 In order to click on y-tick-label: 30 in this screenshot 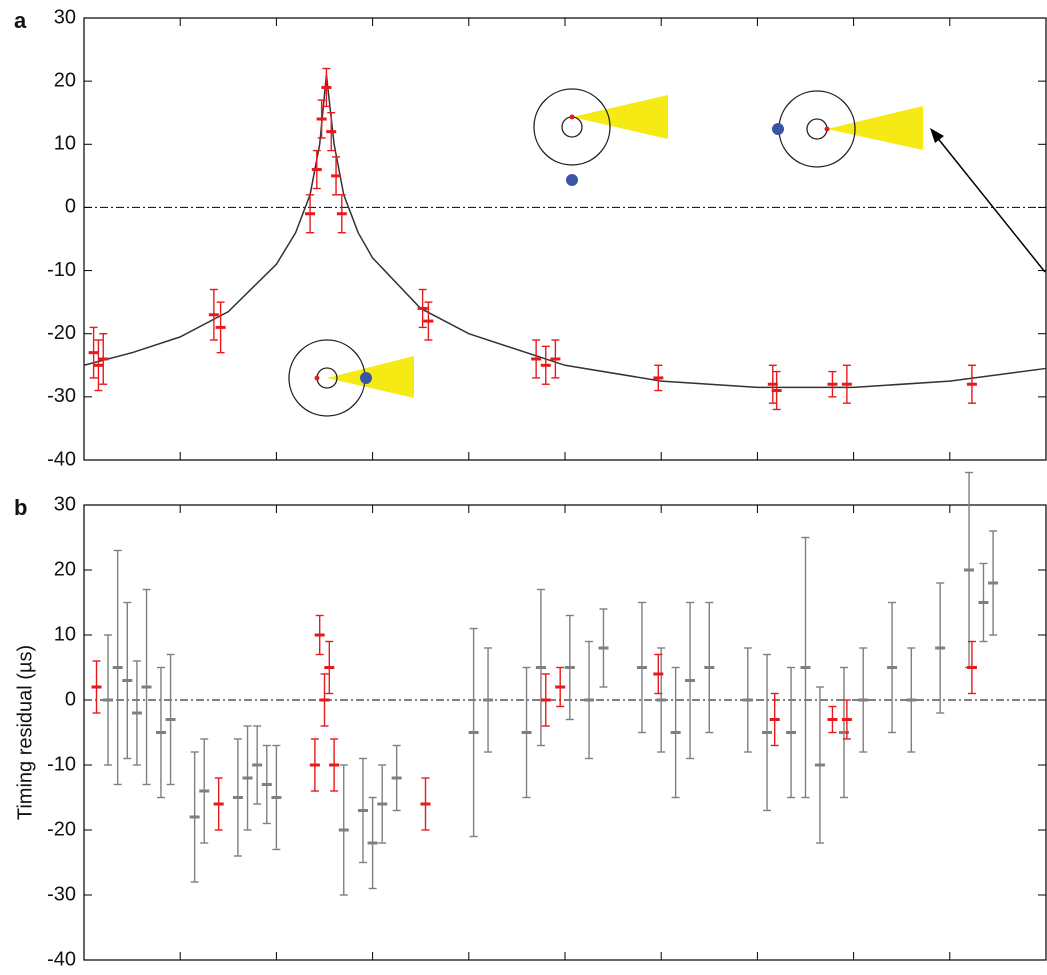, I will do `click(65, 17)`.